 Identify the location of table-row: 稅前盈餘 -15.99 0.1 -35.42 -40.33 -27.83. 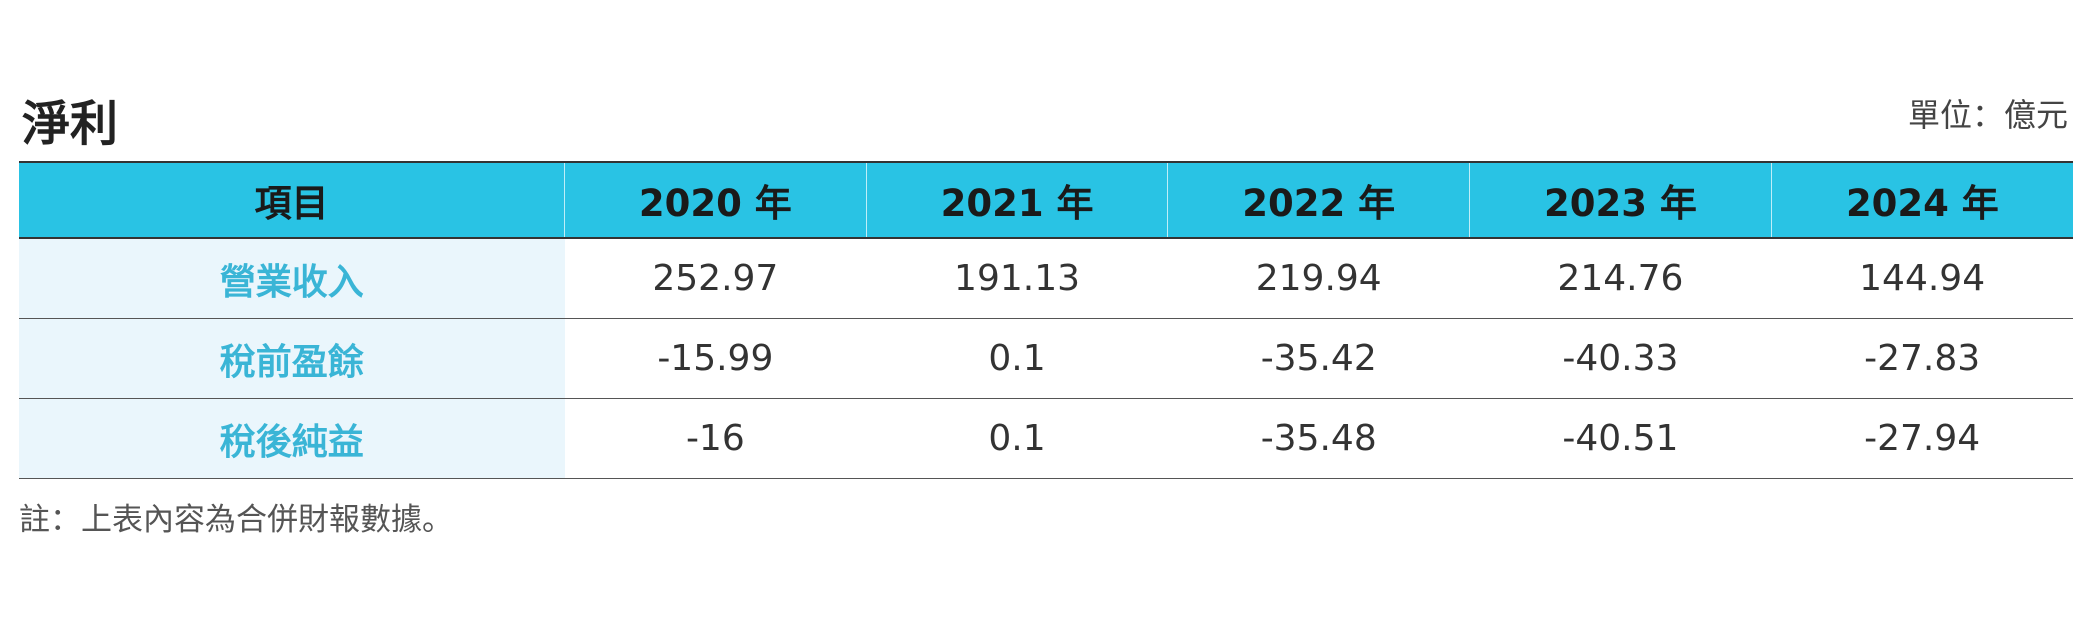
(1046, 358).